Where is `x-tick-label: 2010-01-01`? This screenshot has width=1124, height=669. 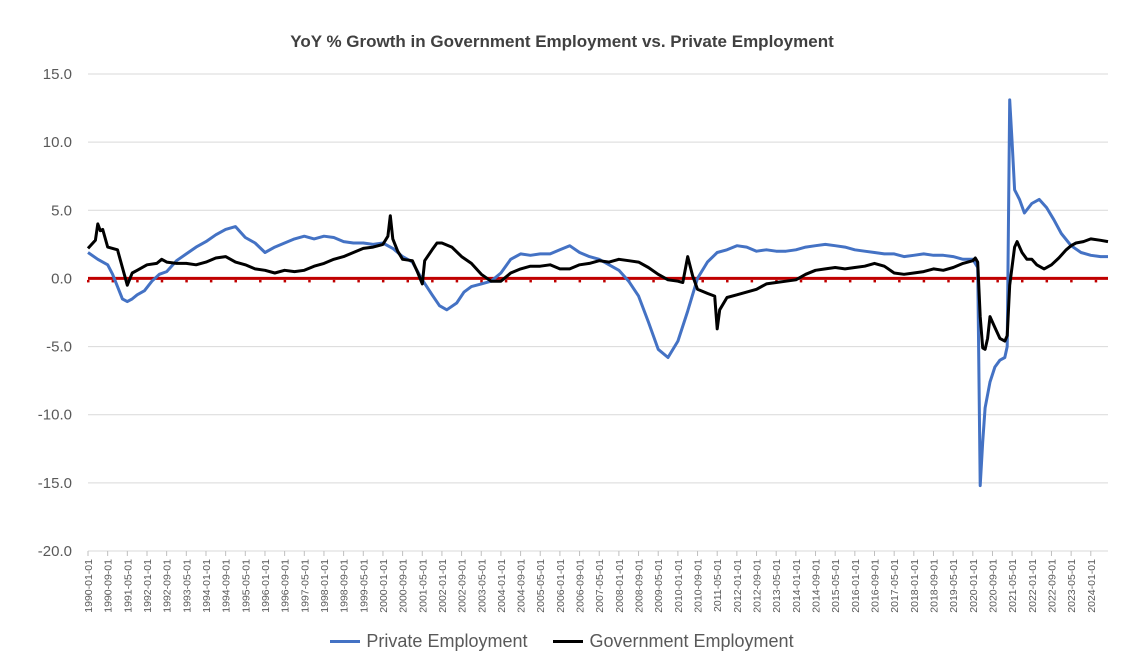 x-tick-label: 2010-01-01 is located at coordinates (679, 586).